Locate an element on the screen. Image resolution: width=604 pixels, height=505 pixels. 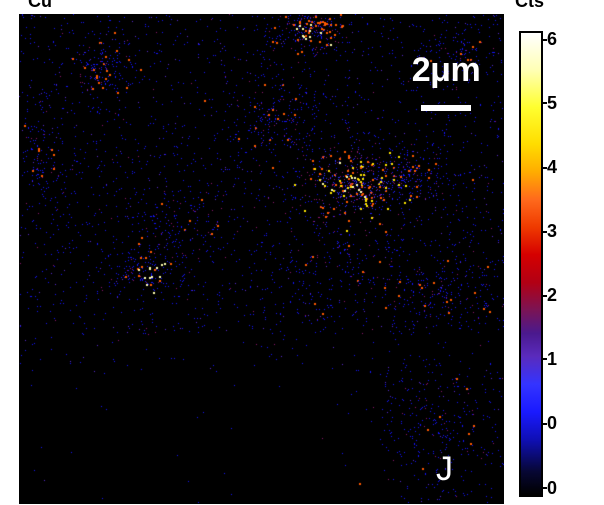
colorbar-tick-0-bottom is located at coordinates (544, 488).